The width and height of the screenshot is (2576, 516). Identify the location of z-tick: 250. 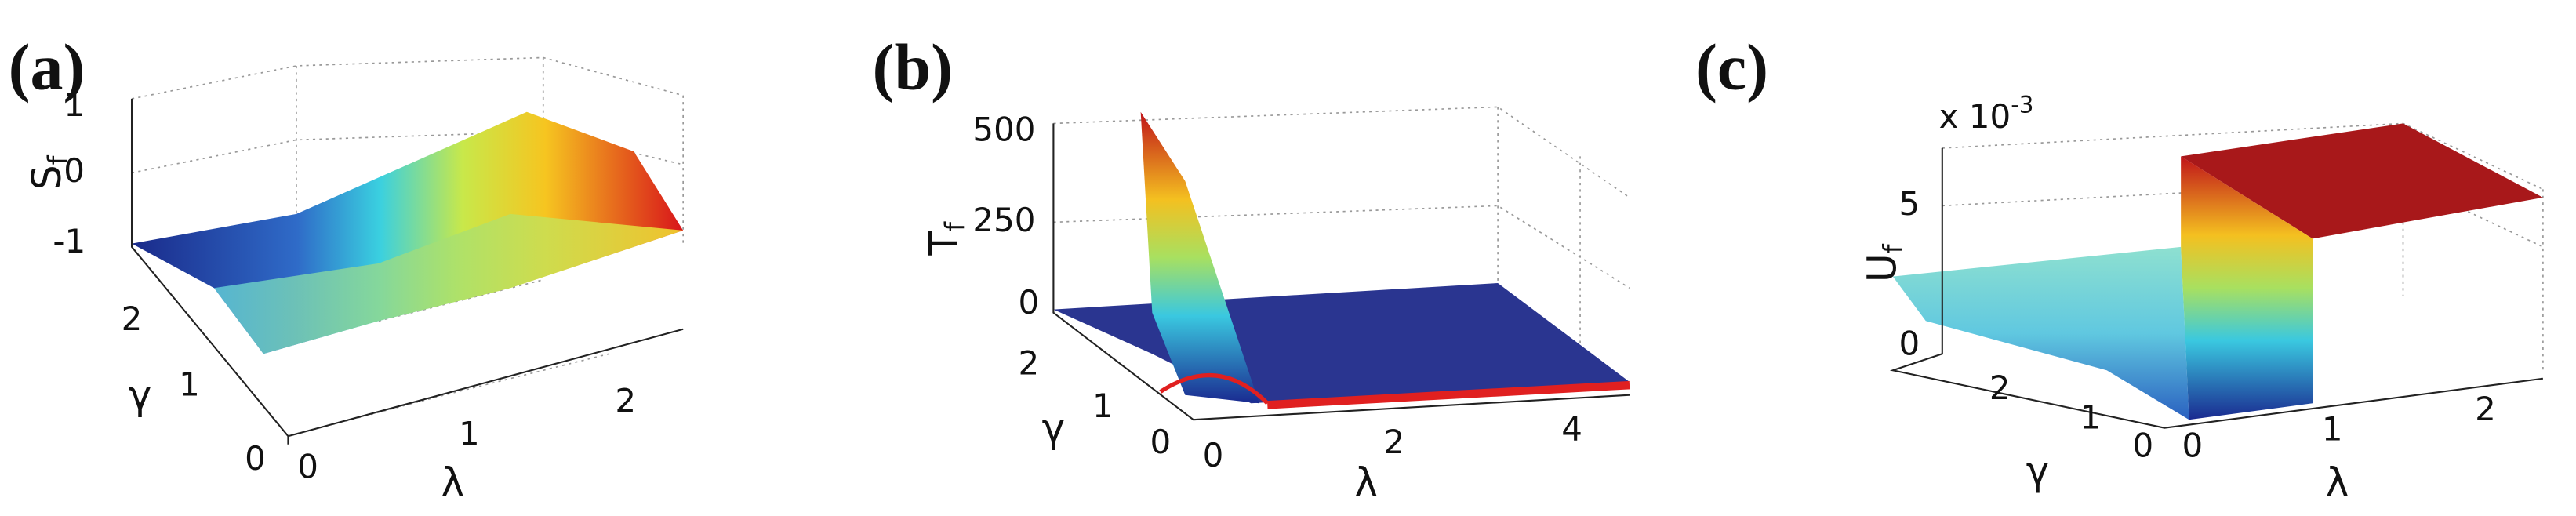
(1003, 220).